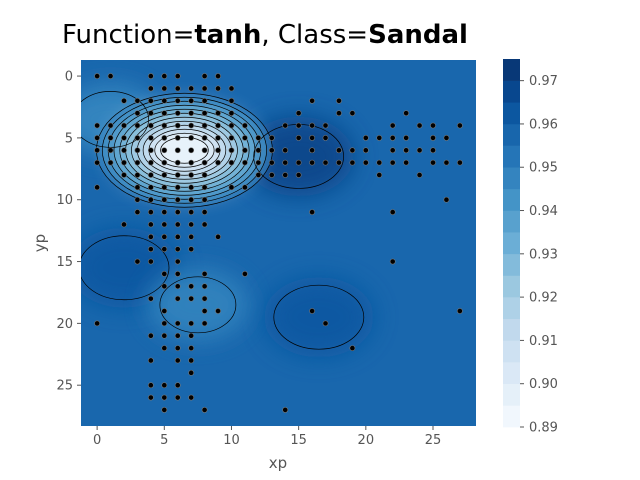 The image size is (640, 480). I want to click on field-region, so click(197, 304).